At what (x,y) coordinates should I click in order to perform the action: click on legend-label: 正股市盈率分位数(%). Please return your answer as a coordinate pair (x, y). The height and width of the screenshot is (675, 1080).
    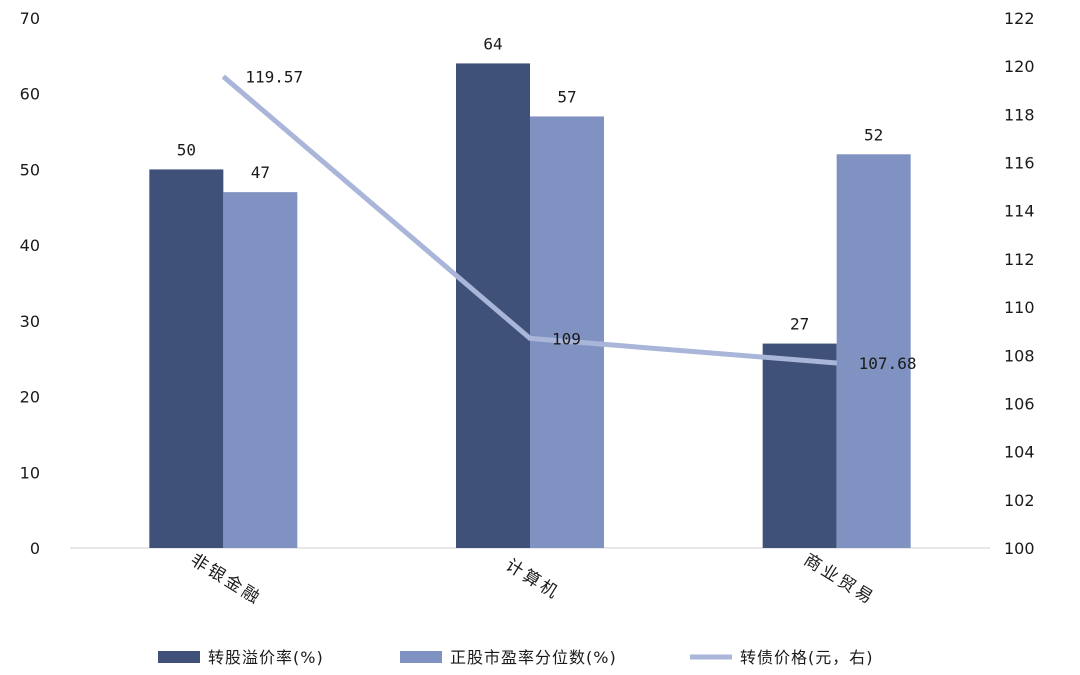
    Looking at the image, I should click on (533, 657).